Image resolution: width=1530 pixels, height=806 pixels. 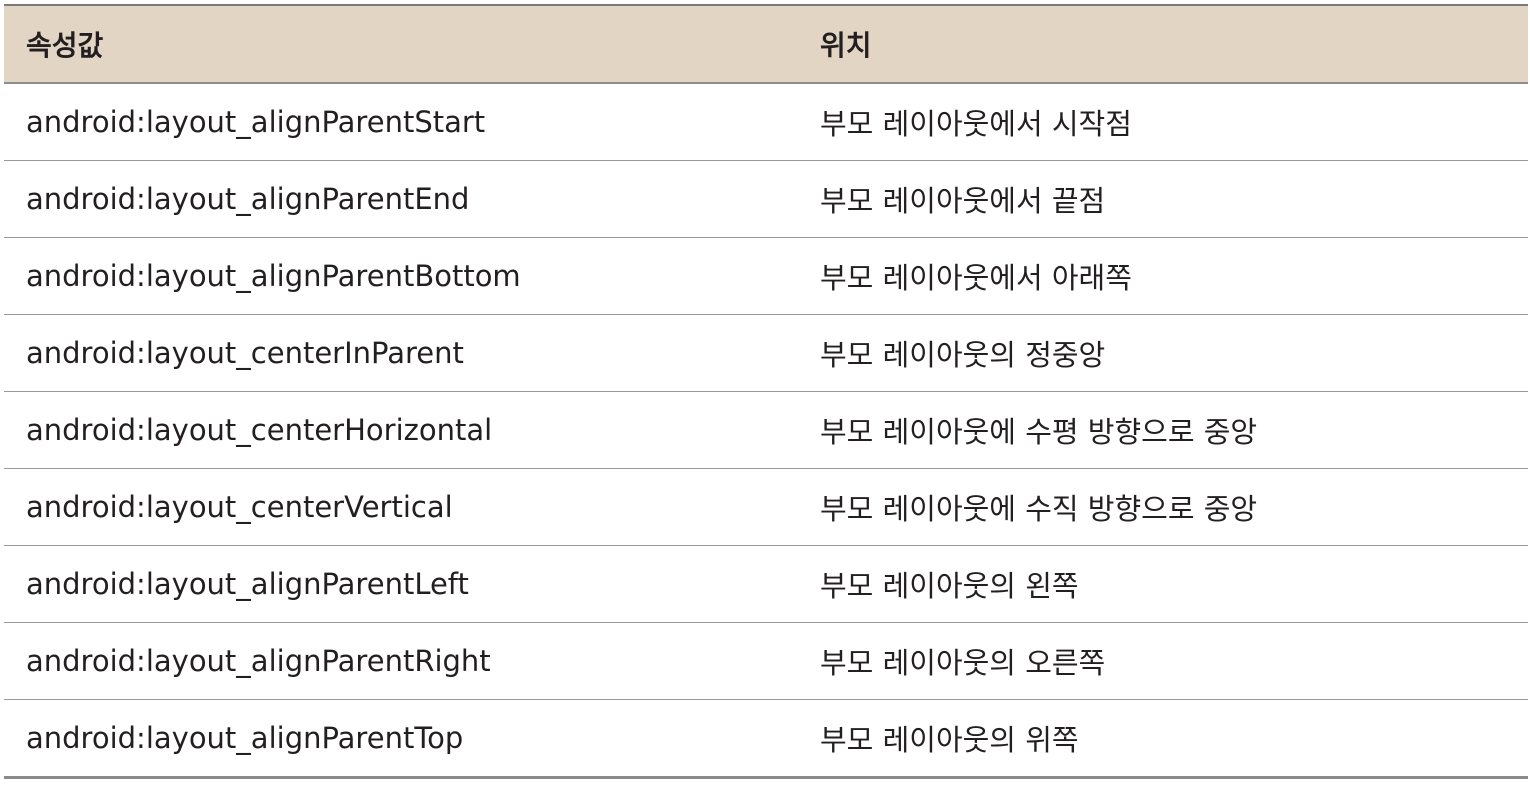 What do you see at coordinates (400, 199) in the screenshot?
I see `attribute-cell: android:layout_alignParentEnd` at bounding box center [400, 199].